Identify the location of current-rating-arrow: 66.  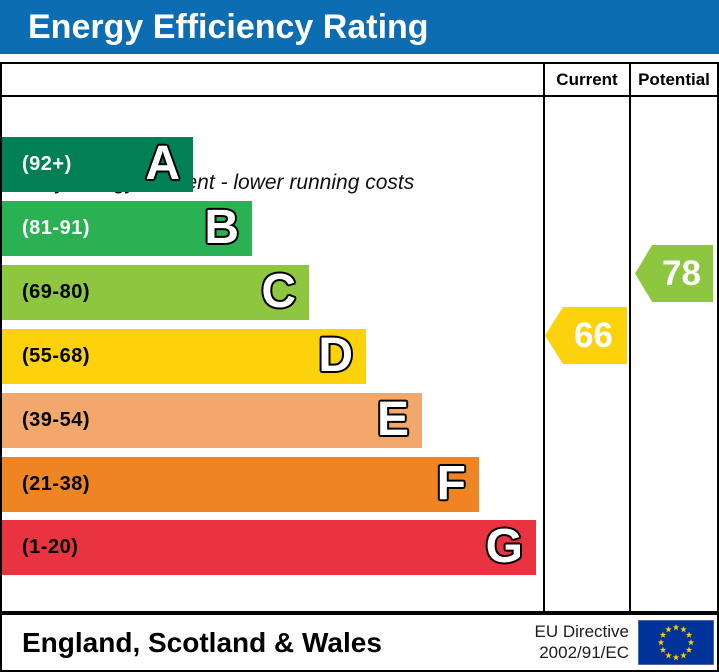
(586, 335).